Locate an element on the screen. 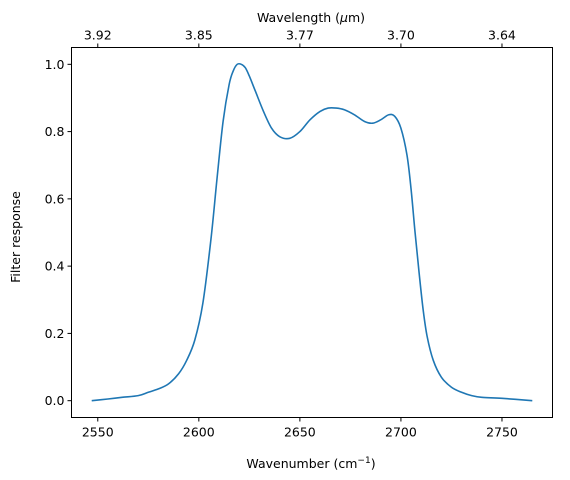 This screenshot has height=480, width=570. top-tick-label: 3.64 is located at coordinates (502, 35).